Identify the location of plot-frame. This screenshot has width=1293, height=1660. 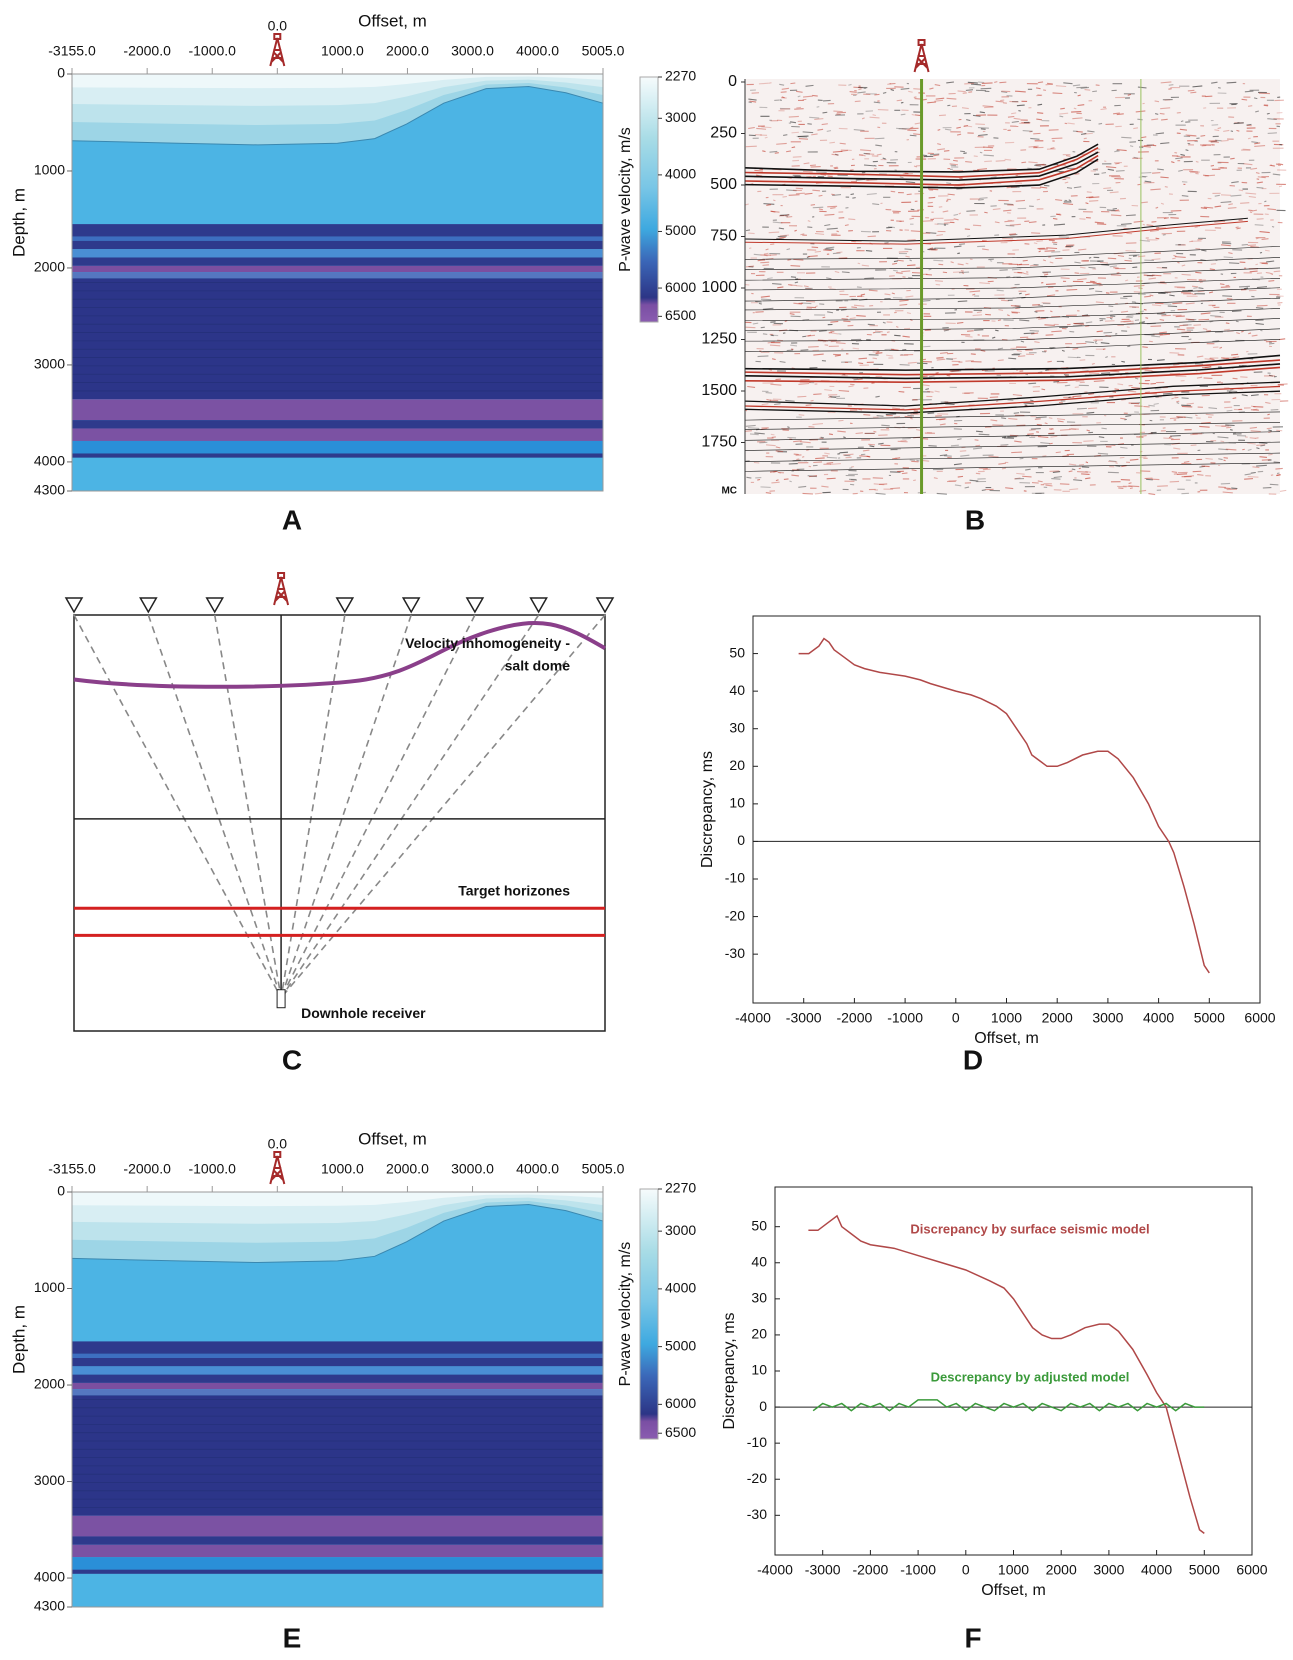
(337, 282).